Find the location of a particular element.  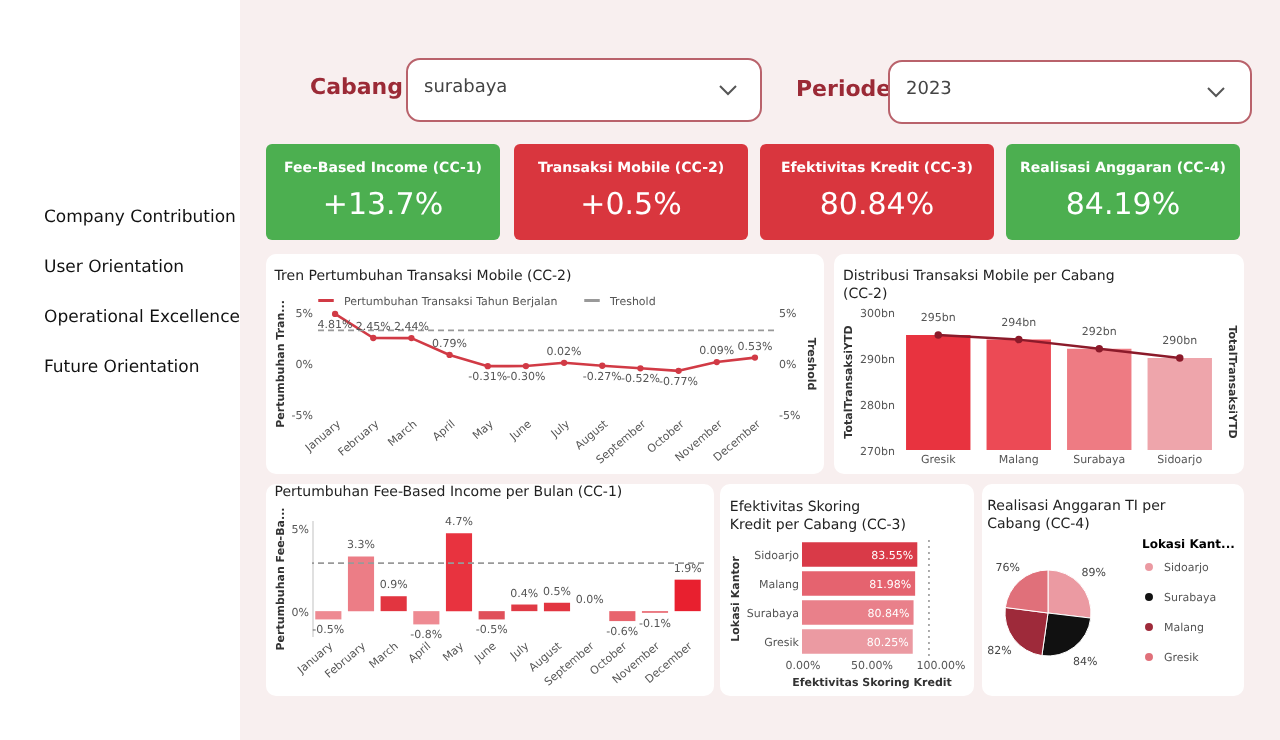

text: Operational Excellence is located at coordinates (143, 320).